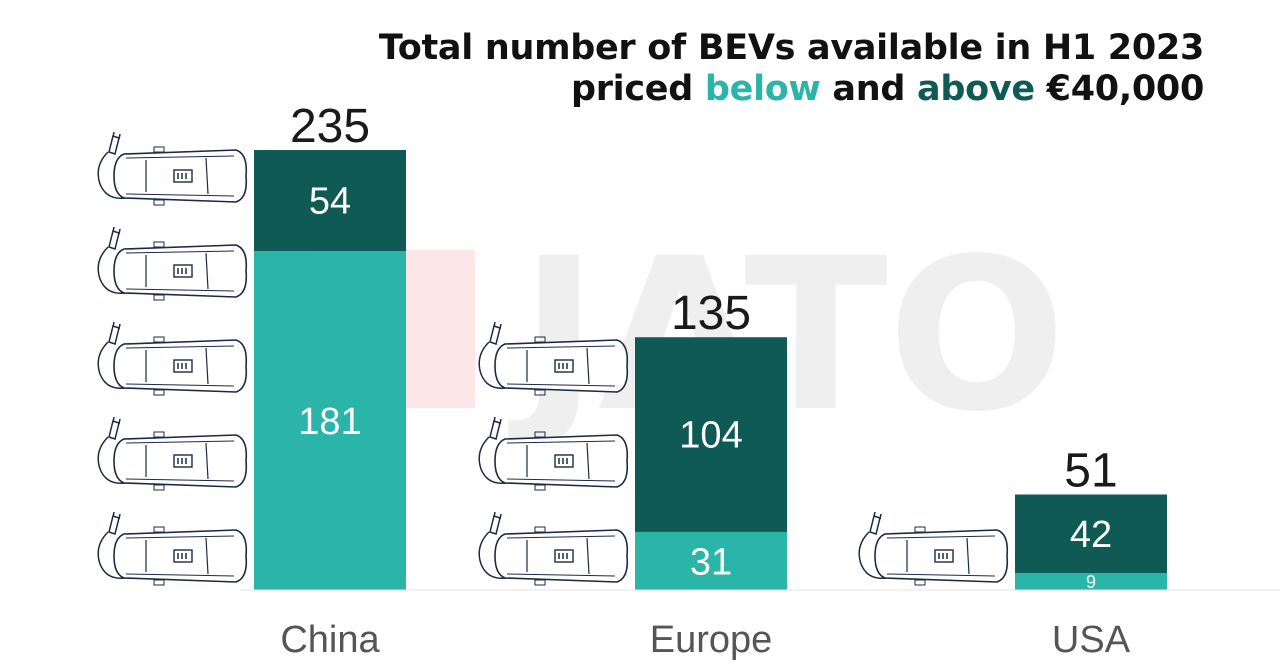 The width and height of the screenshot is (1280, 672). What do you see at coordinates (1119, 89) in the screenshot?
I see `title-price-text: €40,000` at bounding box center [1119, 89].